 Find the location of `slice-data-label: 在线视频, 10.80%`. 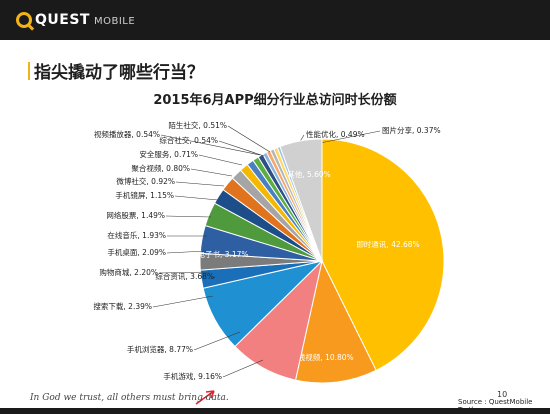

slice-data-label: 在线视频, 10.80% is located at coordinates (321, 357).